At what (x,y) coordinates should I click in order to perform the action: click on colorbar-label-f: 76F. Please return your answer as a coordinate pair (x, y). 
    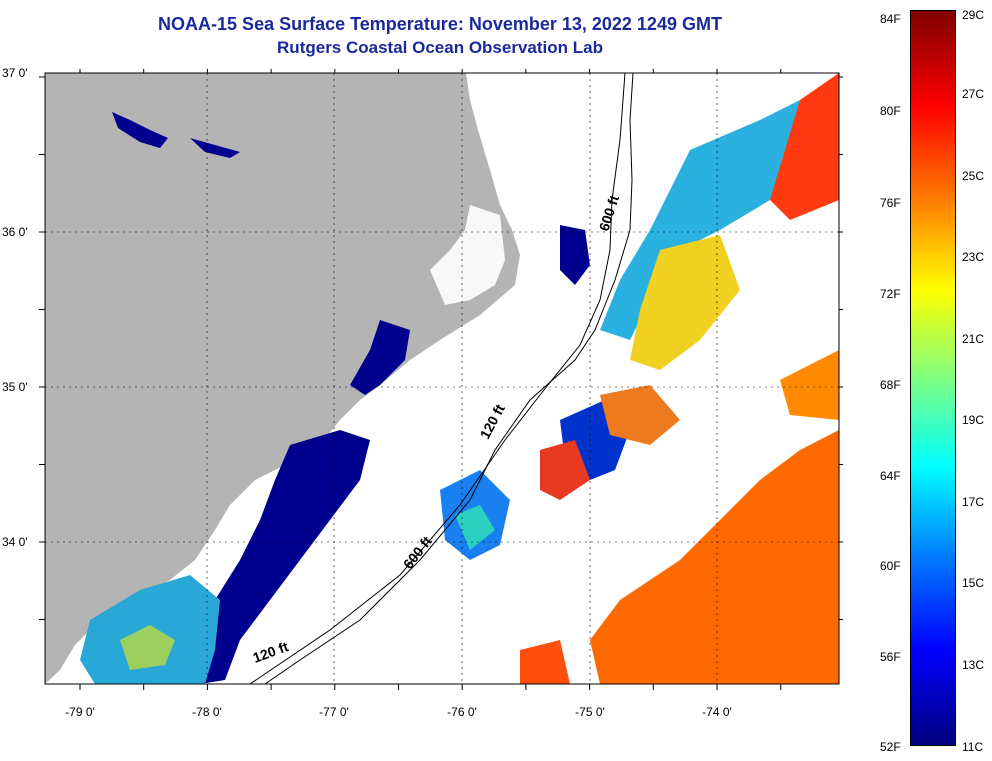
    Looking at the image, I should click on (890, 203).